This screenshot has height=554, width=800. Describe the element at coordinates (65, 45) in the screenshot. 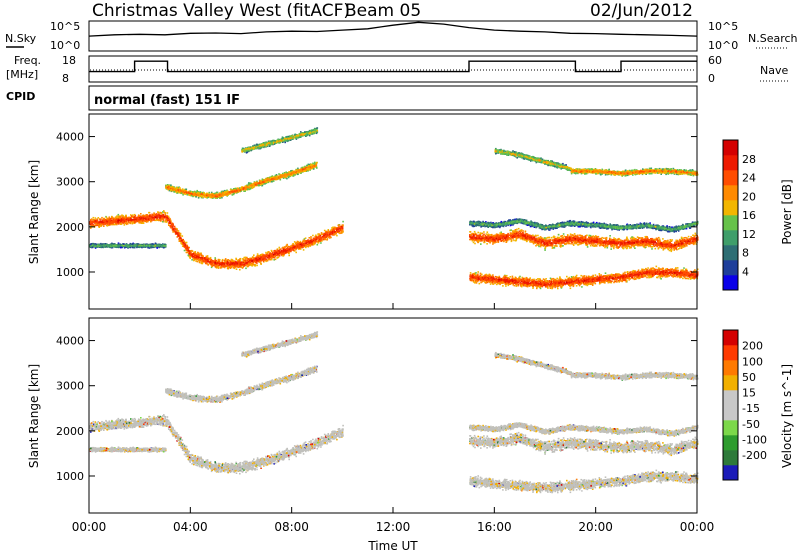

I see `noise-left-tick-low: 10^0` at that location.